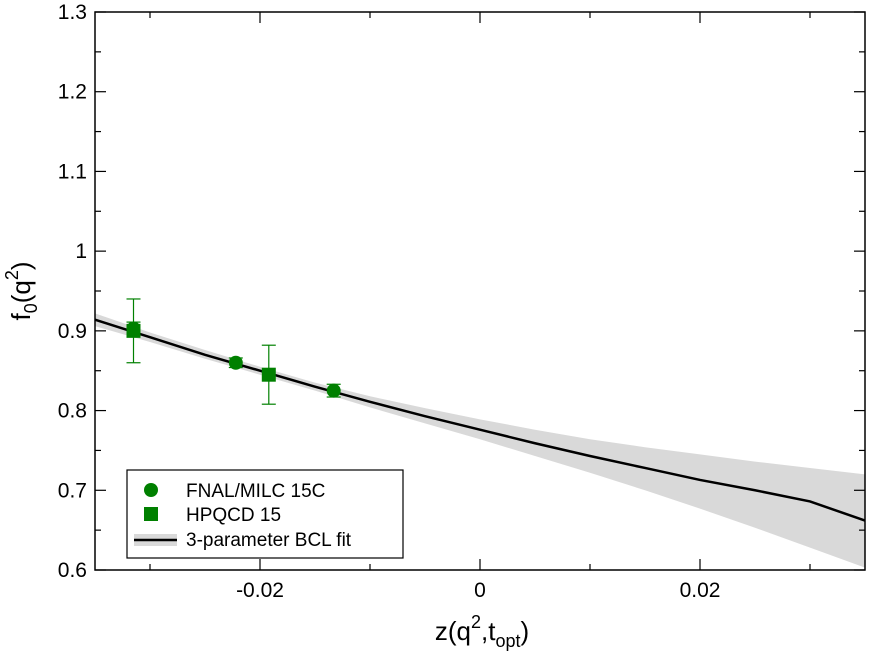 Image resolution: width=869 pixels, height=656 pixels. I want to click on y-tick-label: 0.7, so click(72, 490).